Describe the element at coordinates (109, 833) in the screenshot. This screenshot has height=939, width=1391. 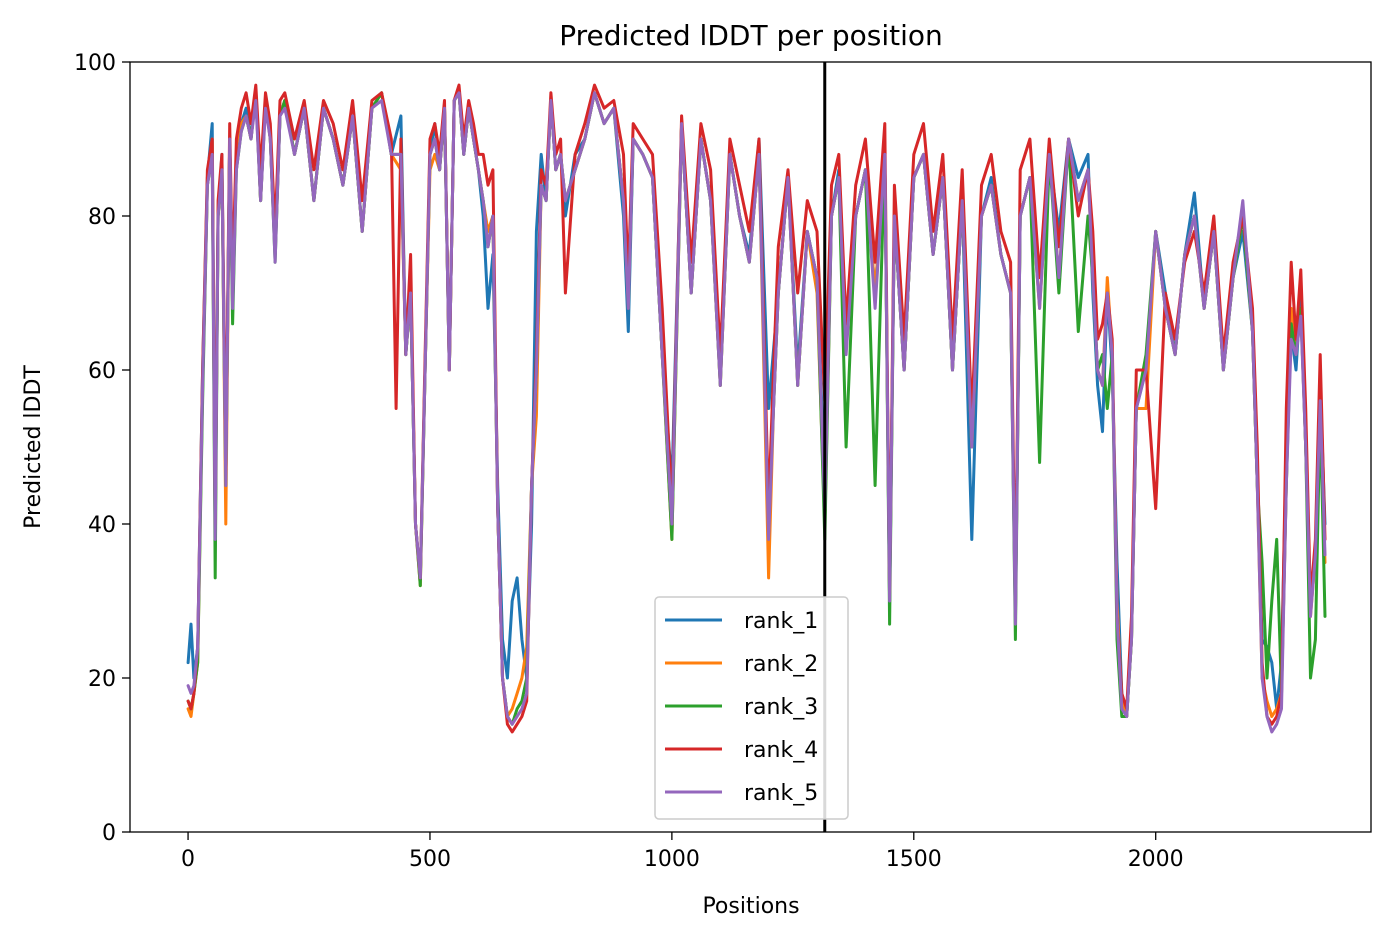
I see `y-tick-label: 0` at that location.